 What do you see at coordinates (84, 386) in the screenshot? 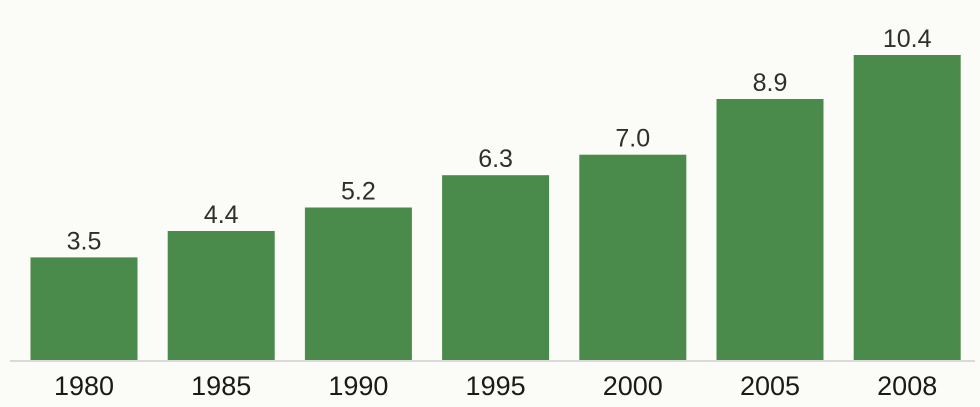
I see `x-tick-label-1980: 1980` at bounding box center [84, 386].